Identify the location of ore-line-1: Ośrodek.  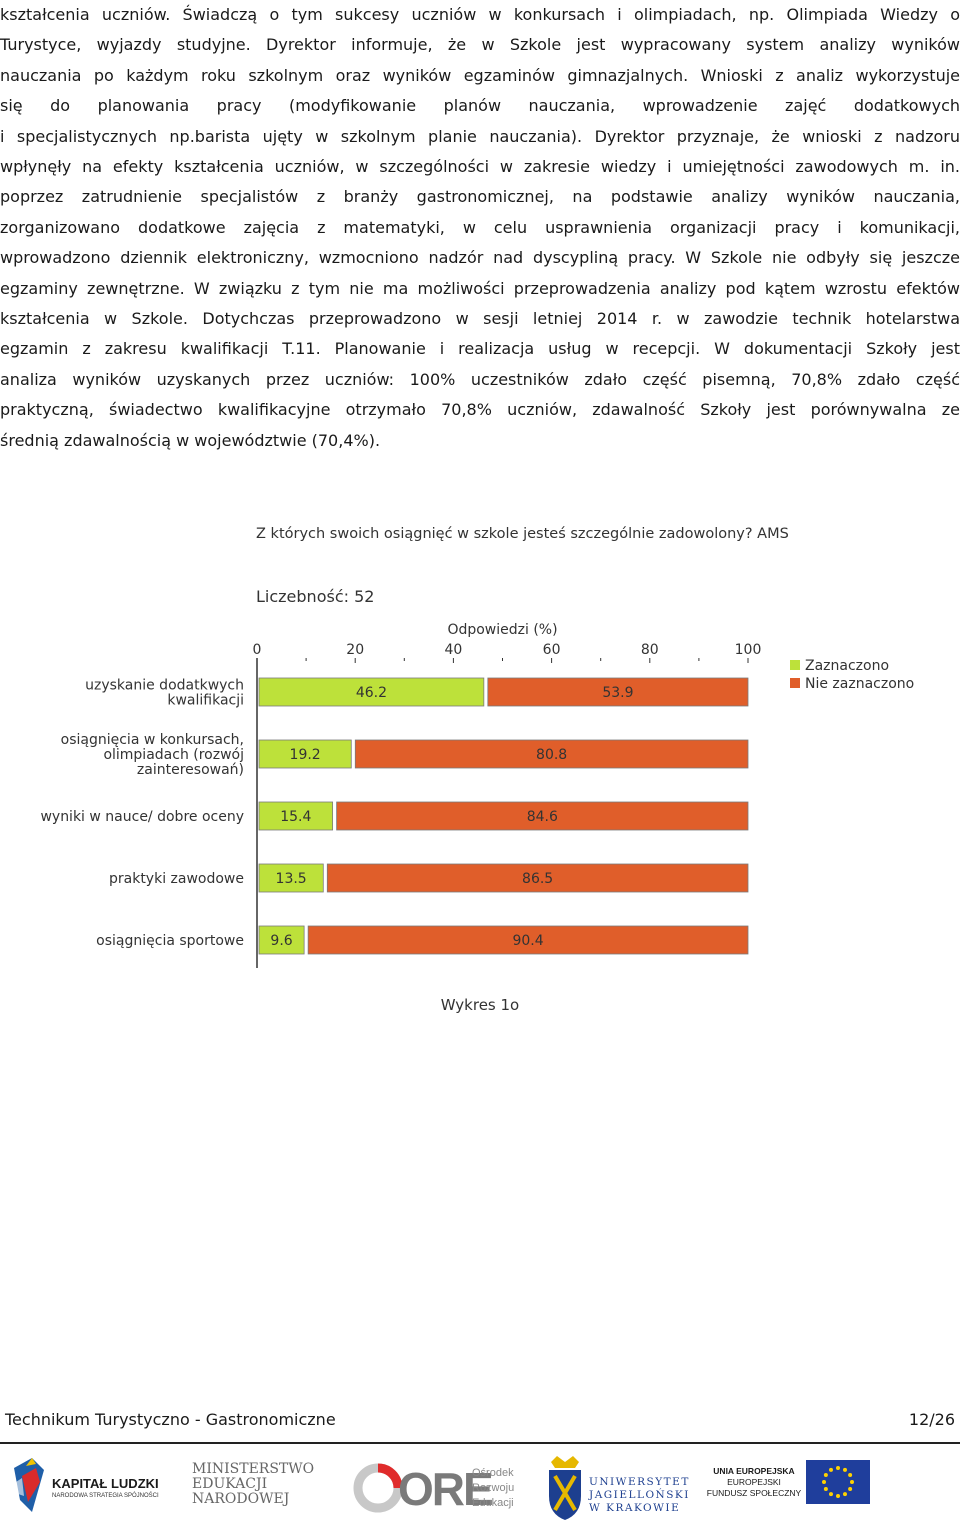
(493, 1473).